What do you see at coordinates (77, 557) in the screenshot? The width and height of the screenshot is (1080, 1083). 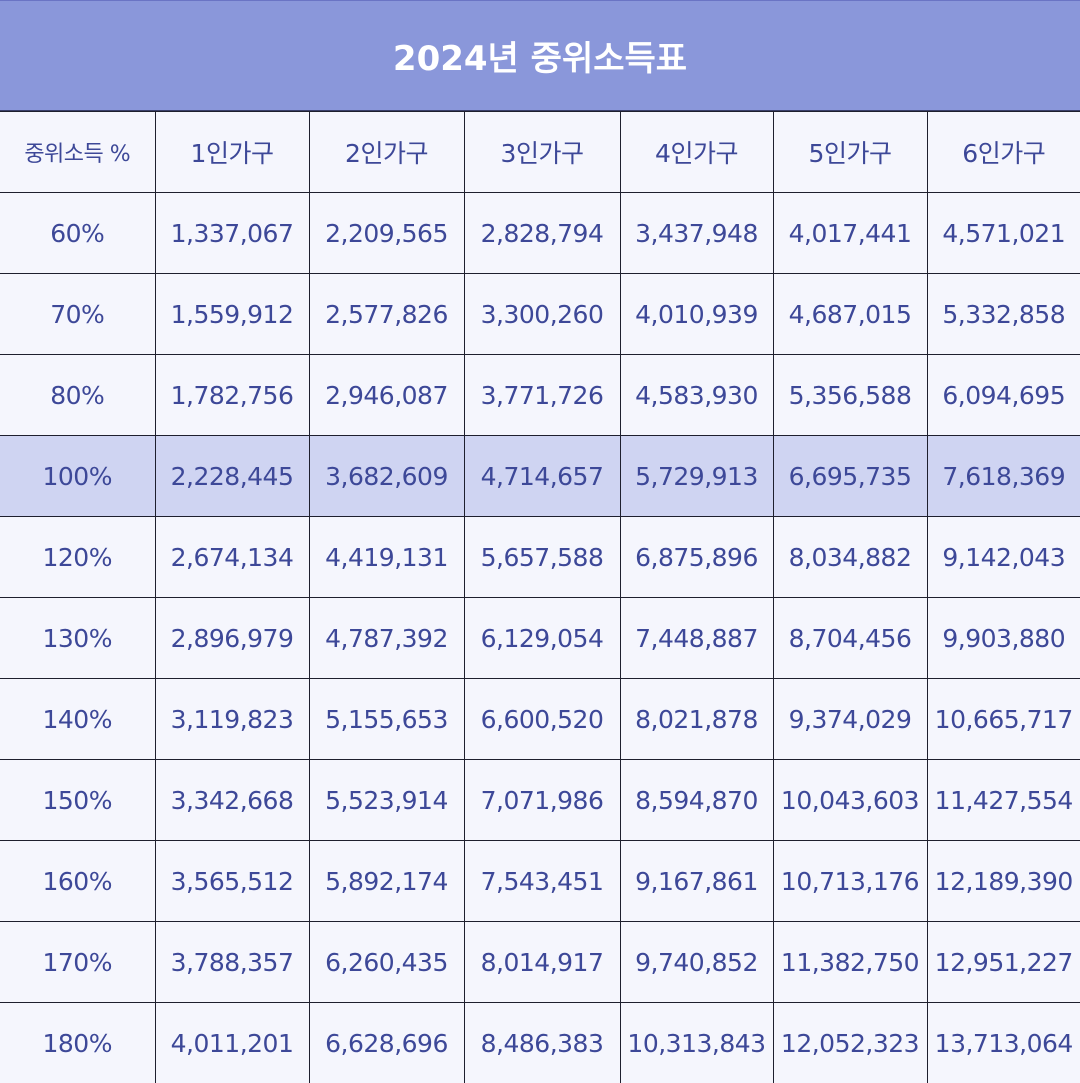 I see `row-percent-cell: 120%` at bounding box center [77, 557].